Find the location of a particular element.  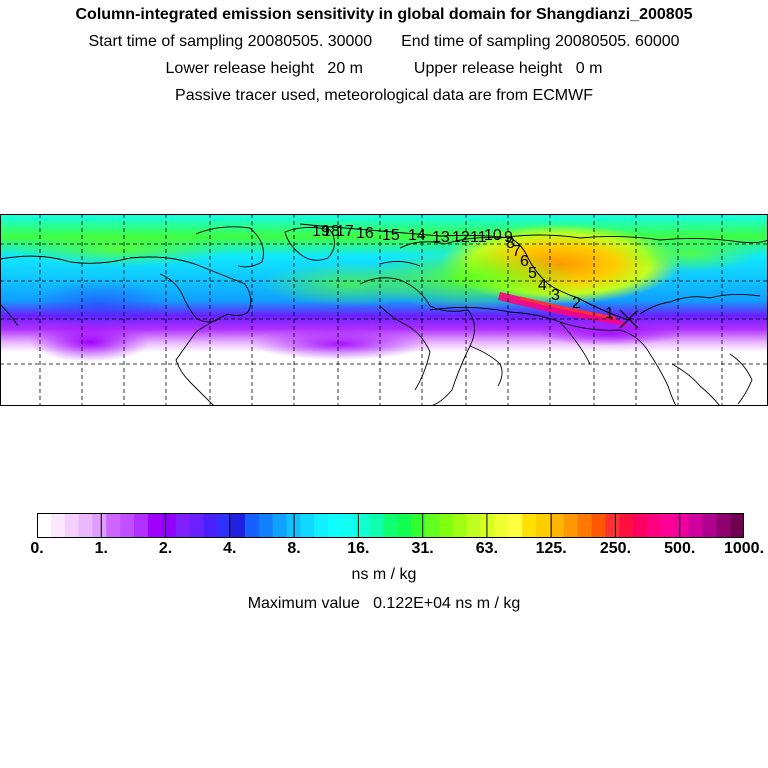

start-time-label: Start time of sampling is located at coordinates (166, 41).